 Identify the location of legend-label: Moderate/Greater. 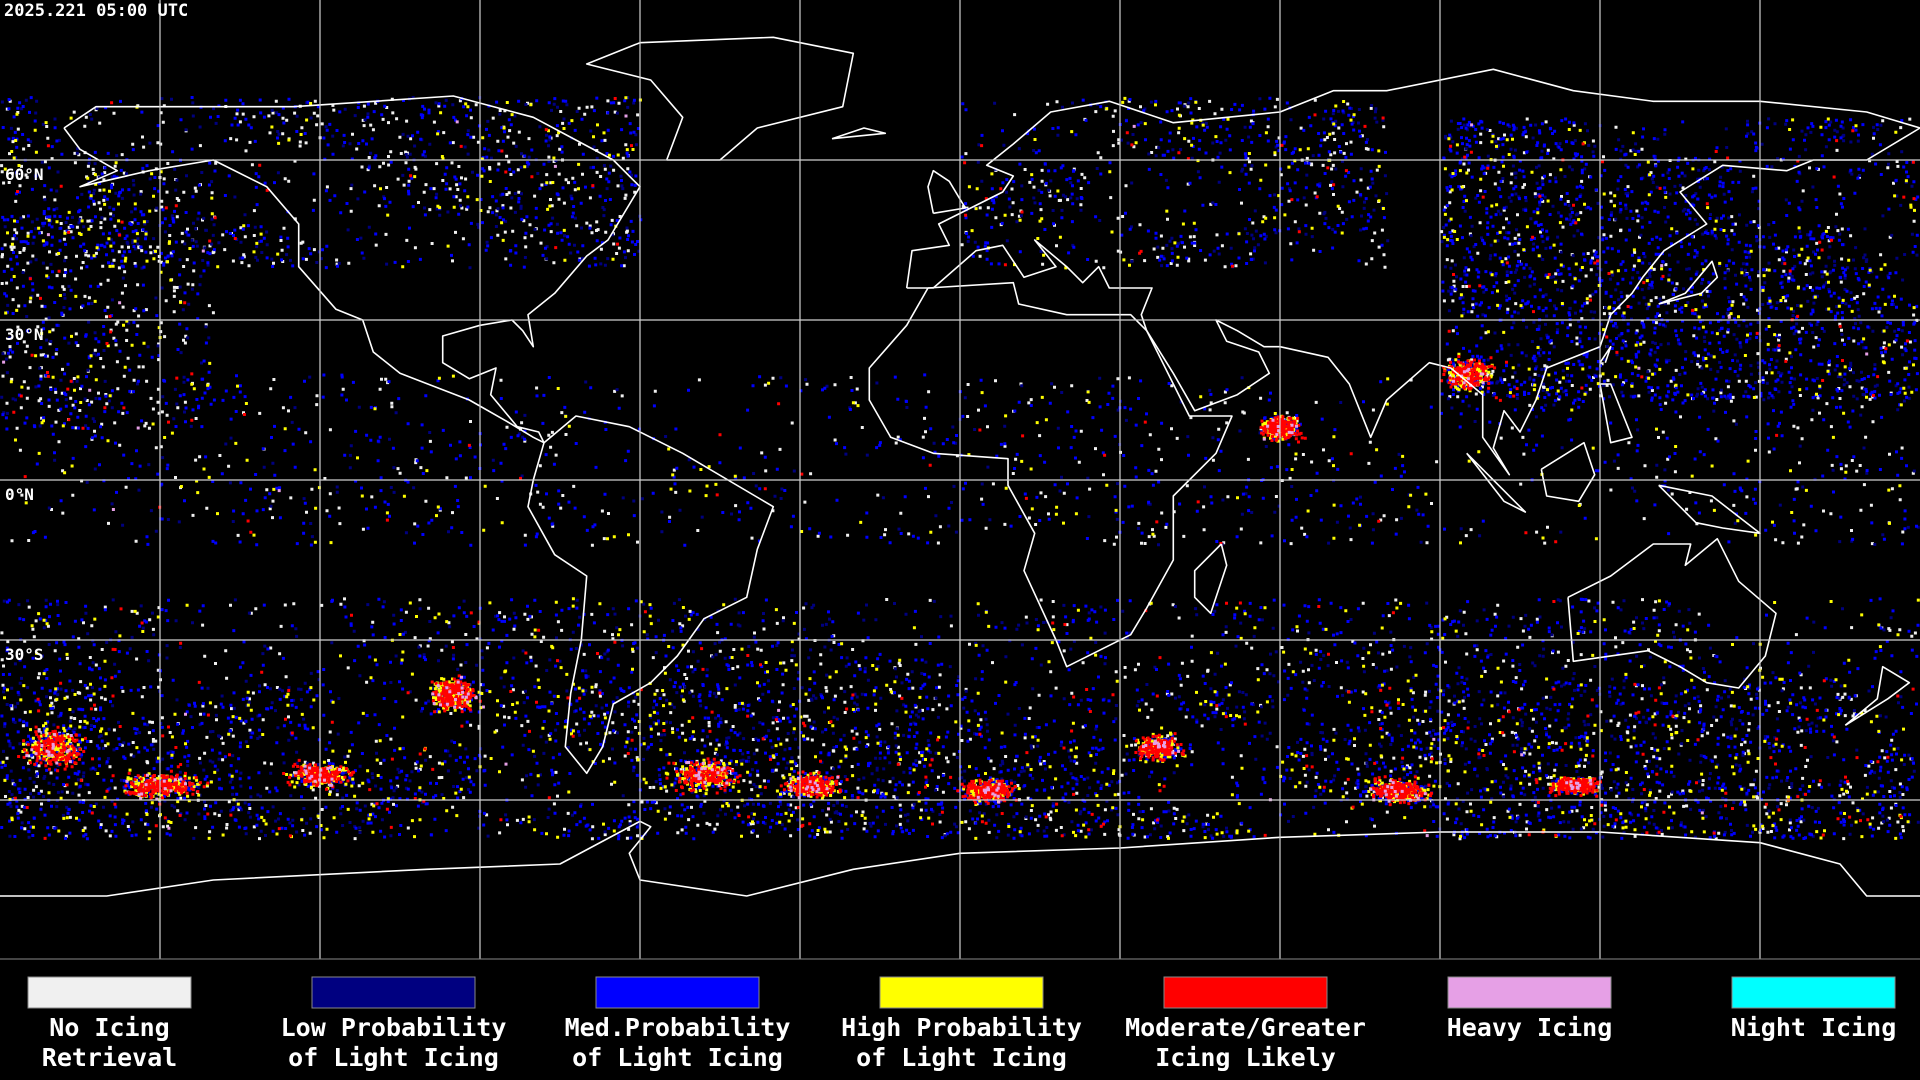
(1245, 1027).